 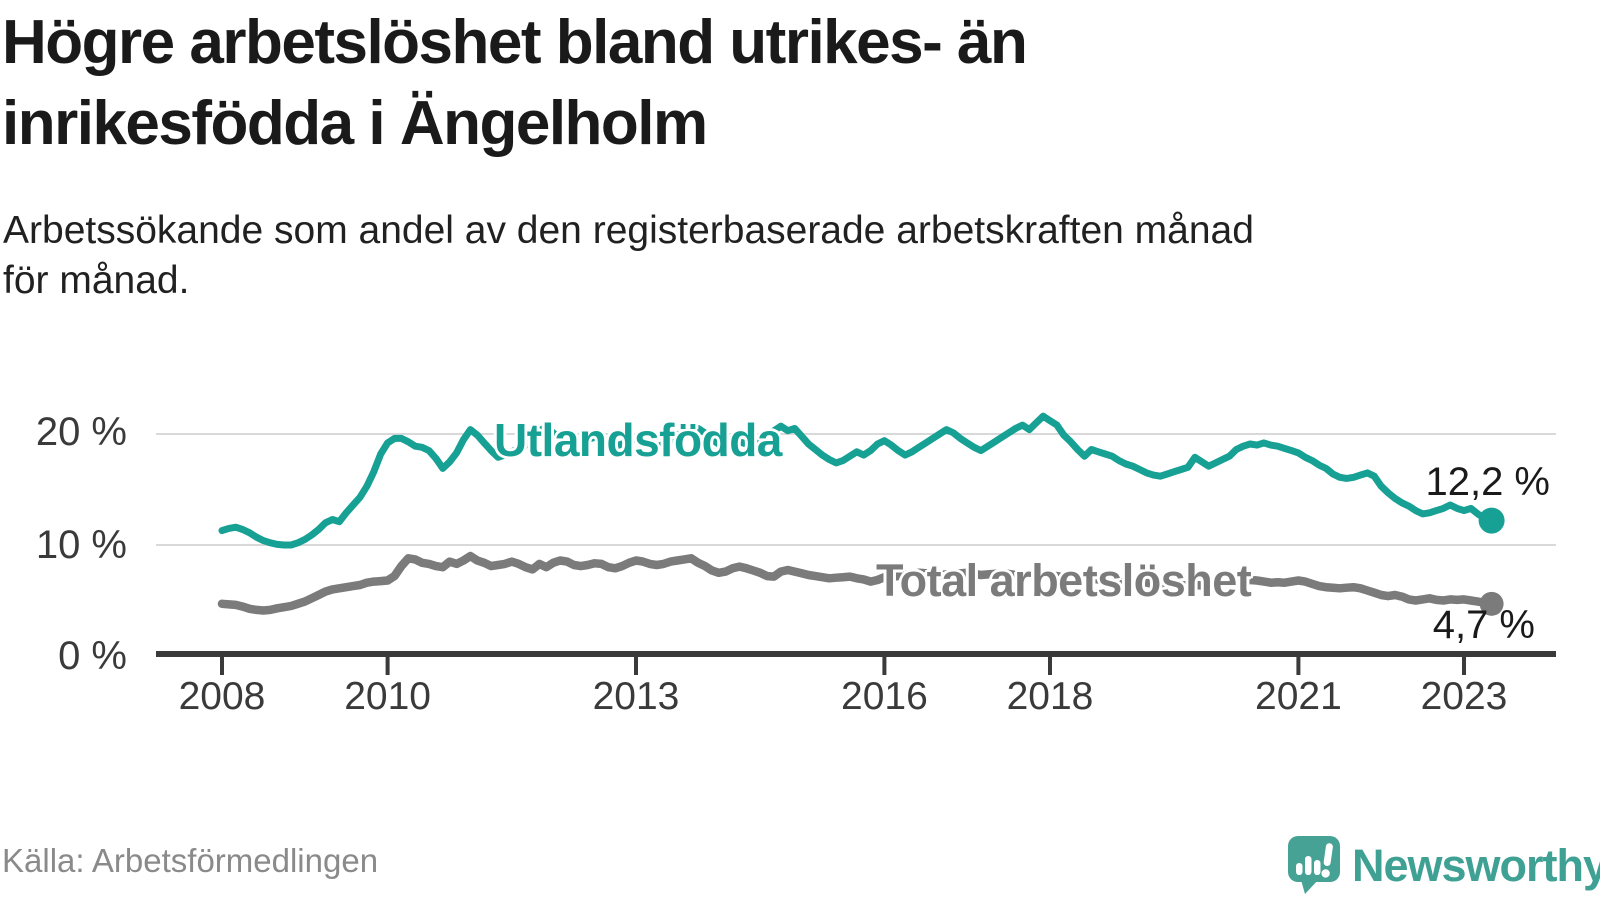 What do you see at coordinates (857, 480) in the screenshot?
I see `series-line-utlandsfodda` at bounding box center [857, 480].